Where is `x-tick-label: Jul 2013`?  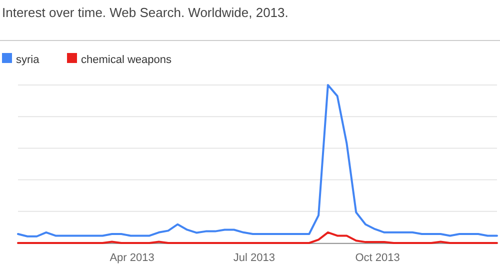
x-tick-label: Jul 2013 is located at coordinates (254, 258).